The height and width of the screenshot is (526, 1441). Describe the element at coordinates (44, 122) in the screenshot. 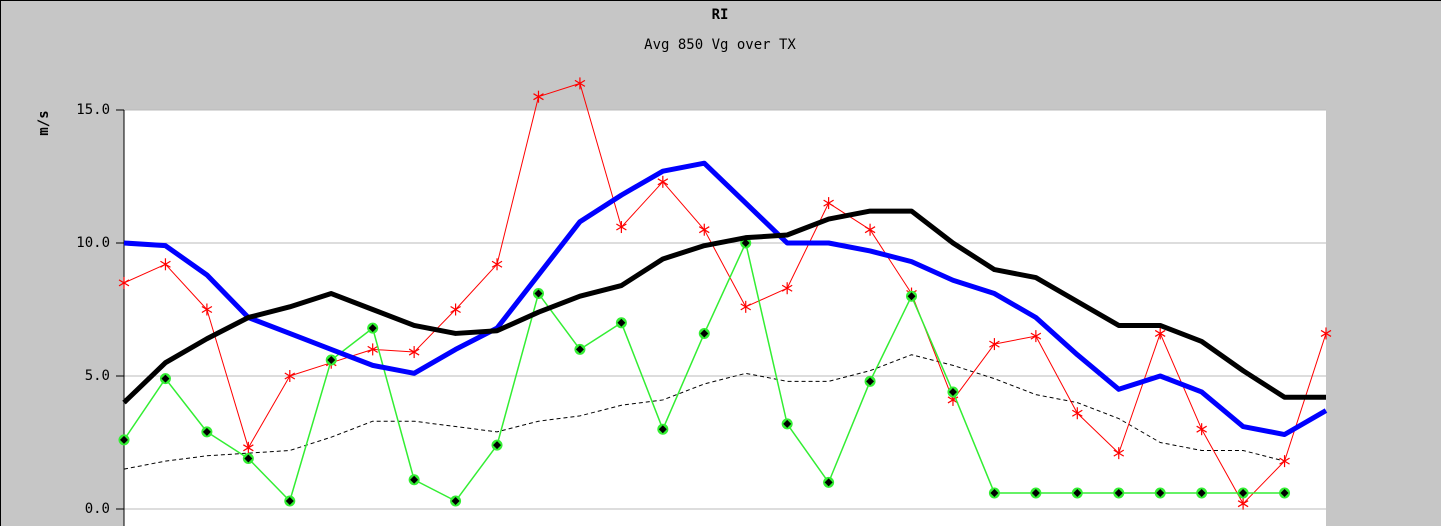

I see `y-axis-label: m/s` at that location.